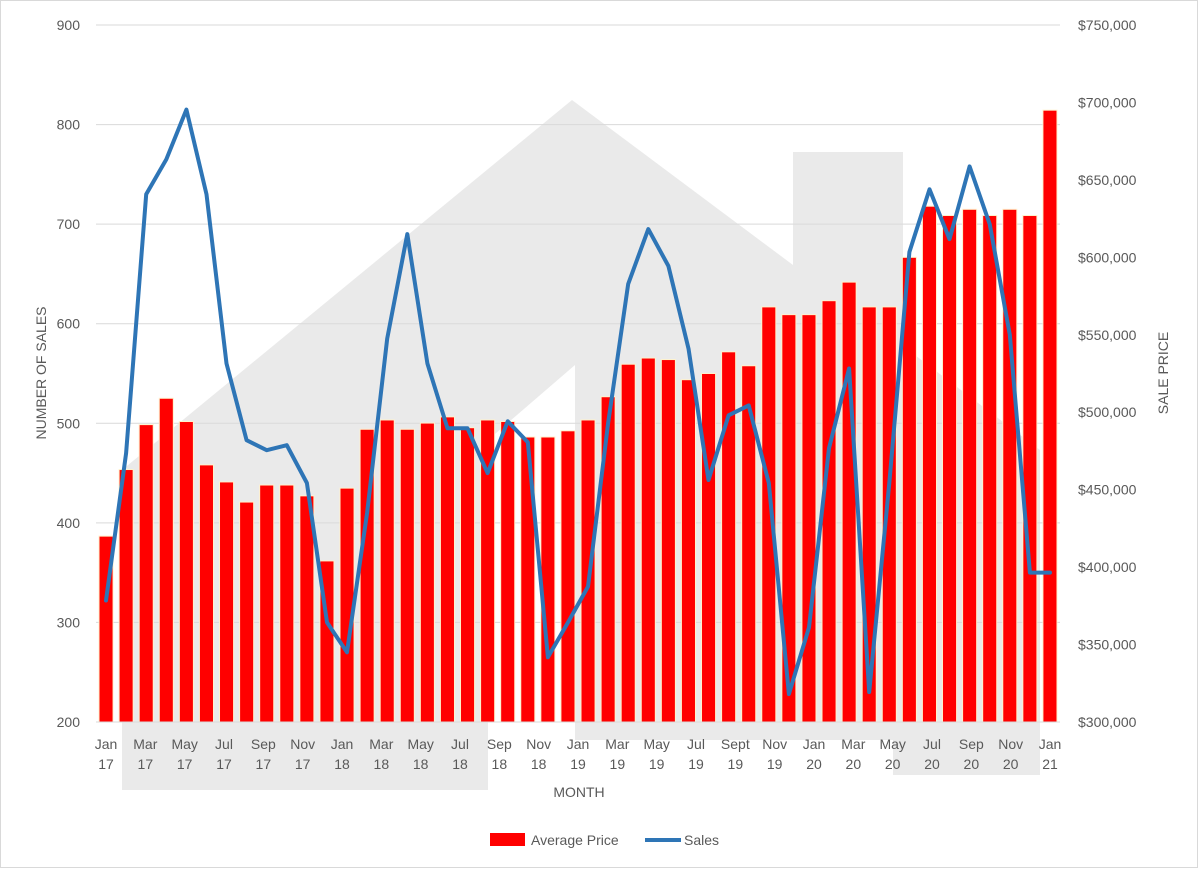 The image size is (1199, 874). Describe the element at coordinates (1107, 490) in the screenshot. I see `right-tick-label: $450,000` at that location.